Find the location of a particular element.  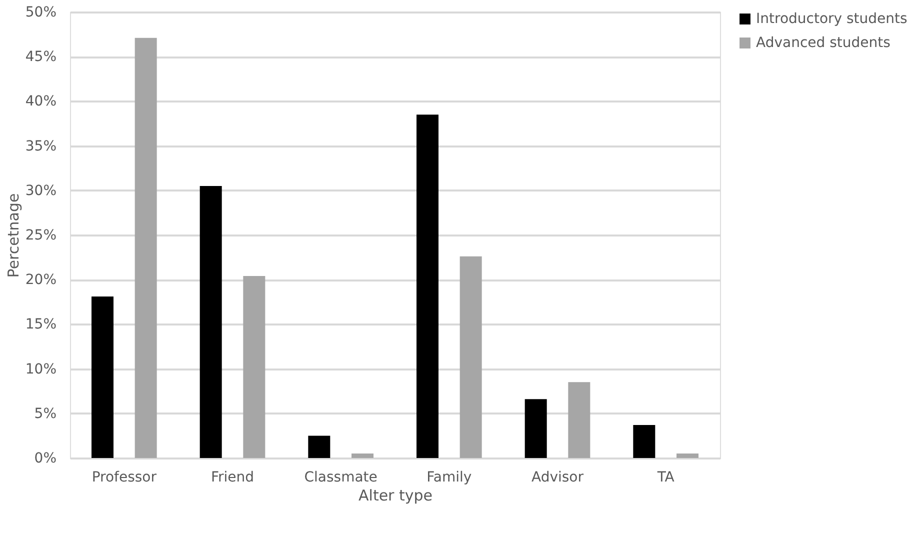

y-tick-label: 25% is located at coordinates (40, 236).